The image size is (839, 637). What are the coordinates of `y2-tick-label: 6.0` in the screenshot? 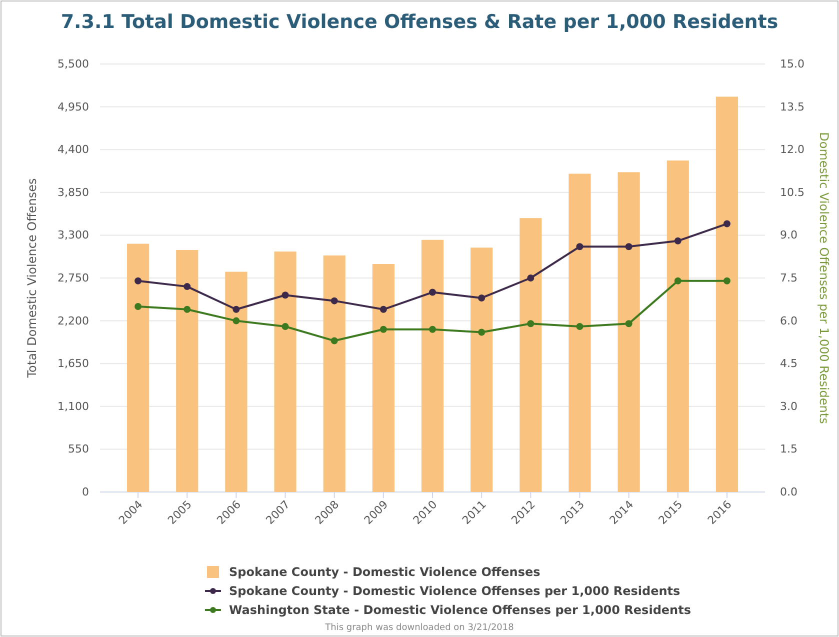 It's located at (789, 321).